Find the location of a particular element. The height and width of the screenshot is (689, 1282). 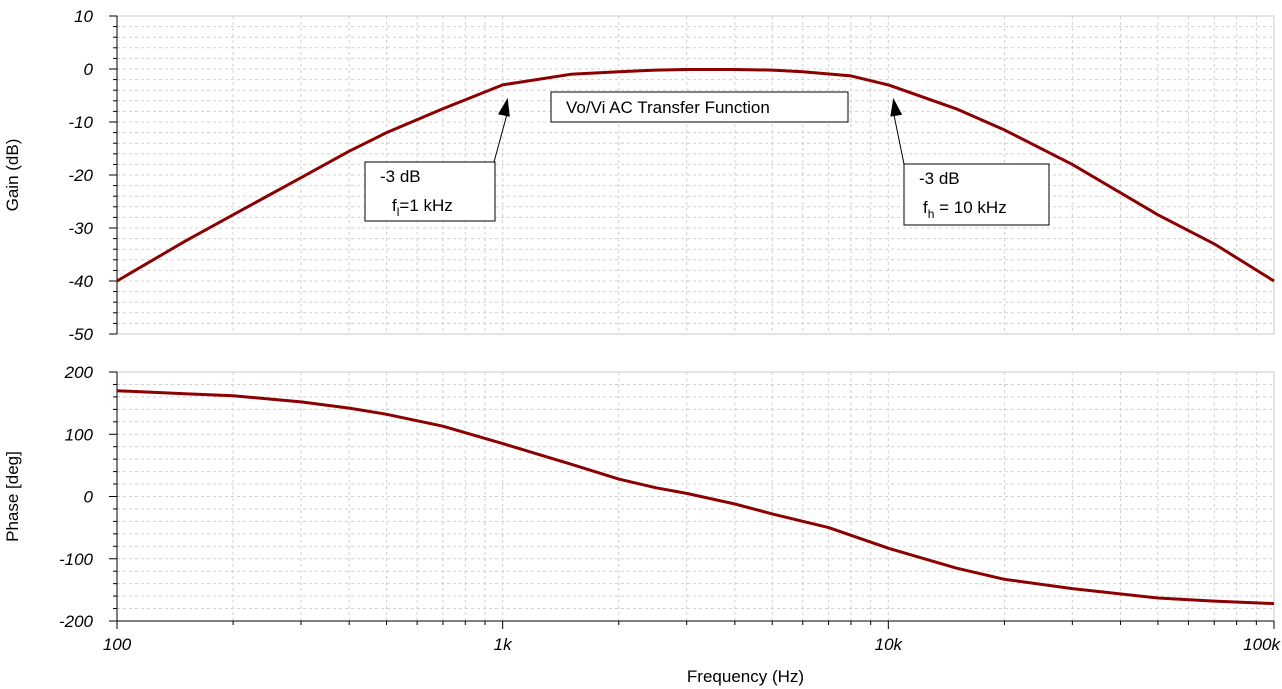

x-tick-label: 100k is located at coordinates (1262, 644).